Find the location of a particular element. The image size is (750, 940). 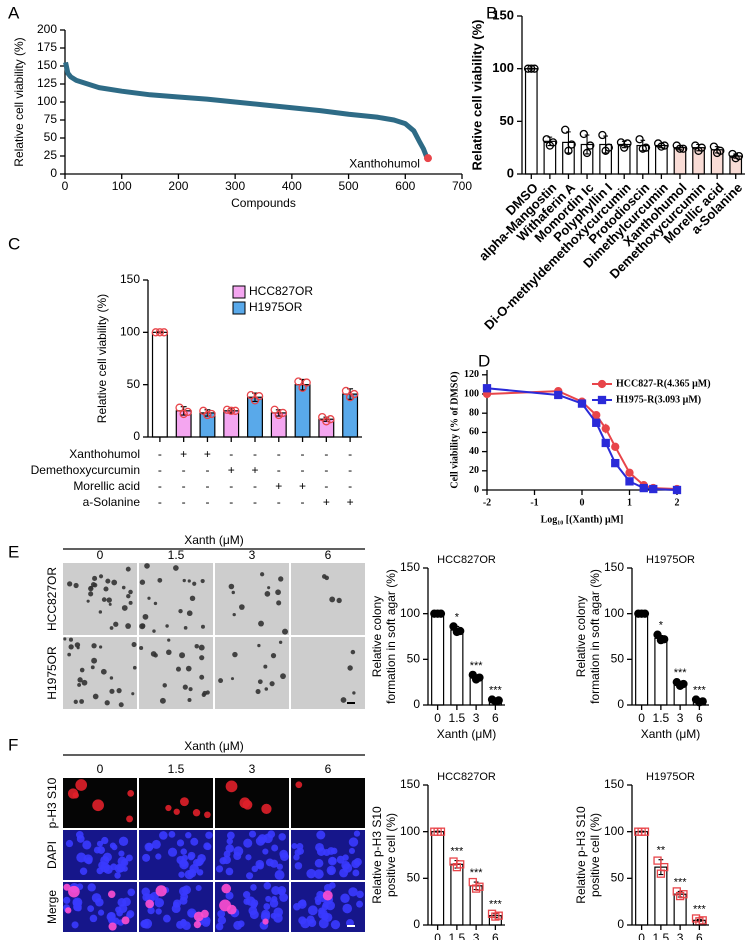

table-row-label: Xanthohumol is located at coordinates (104, 454).